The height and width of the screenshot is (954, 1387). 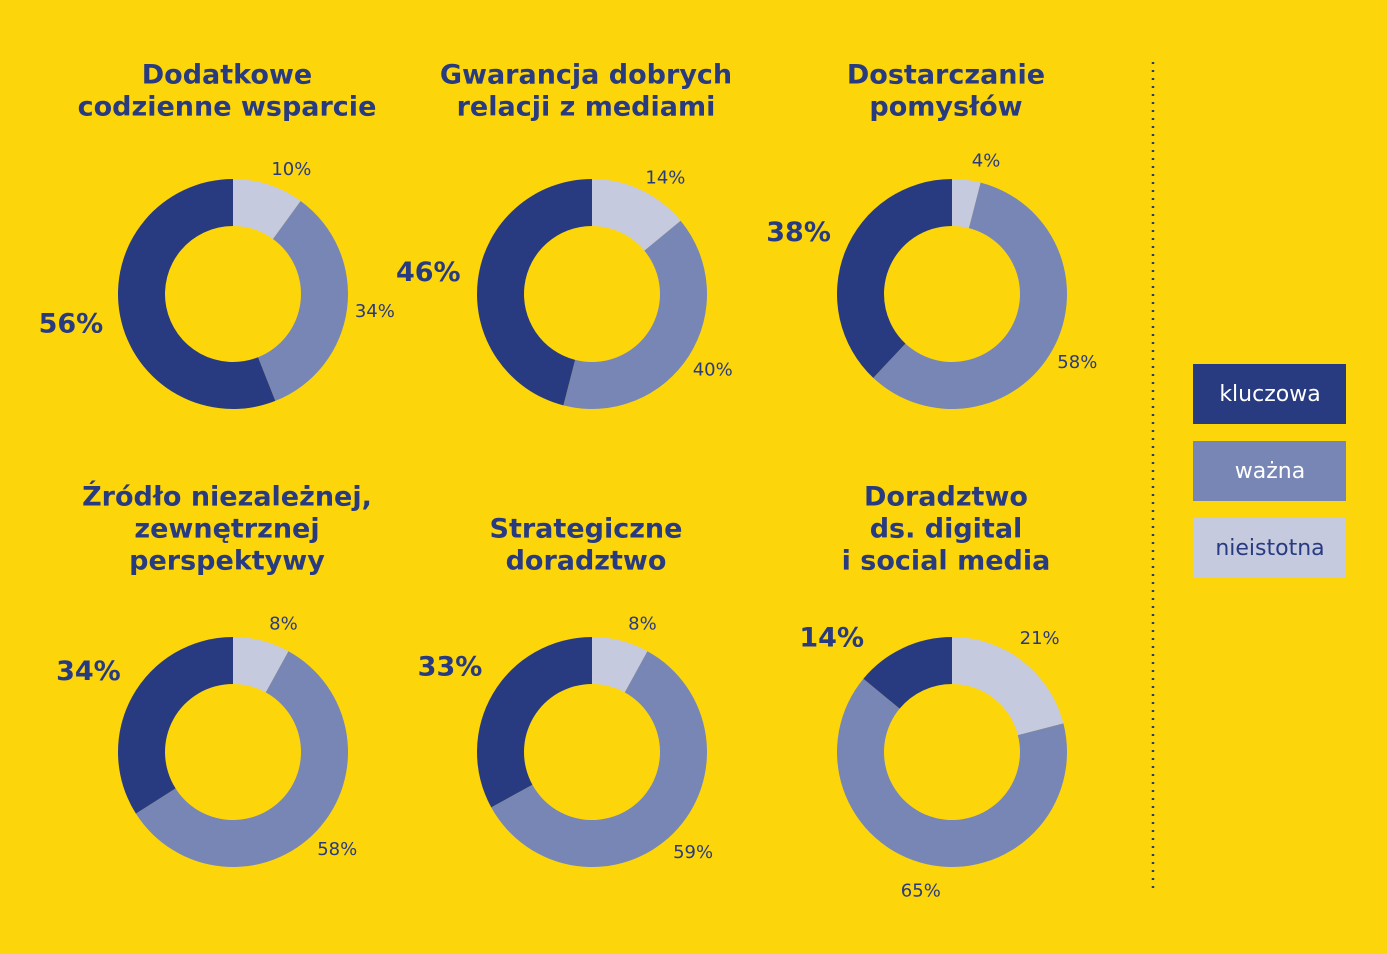 I want to click on value-label: 59%, so click(x=693, y=852).